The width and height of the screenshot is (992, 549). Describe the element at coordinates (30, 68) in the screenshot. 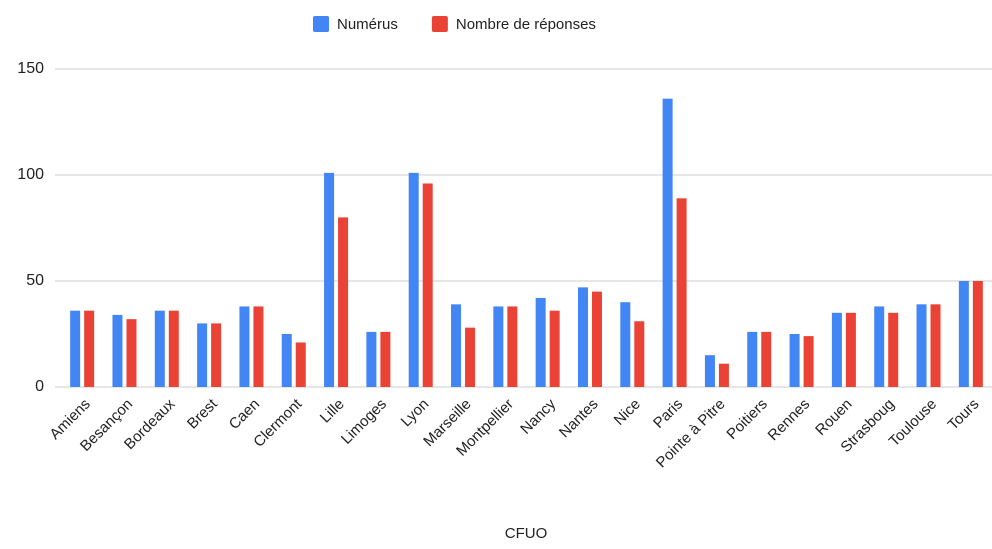

I see `y-tick-label: 150` at that location.